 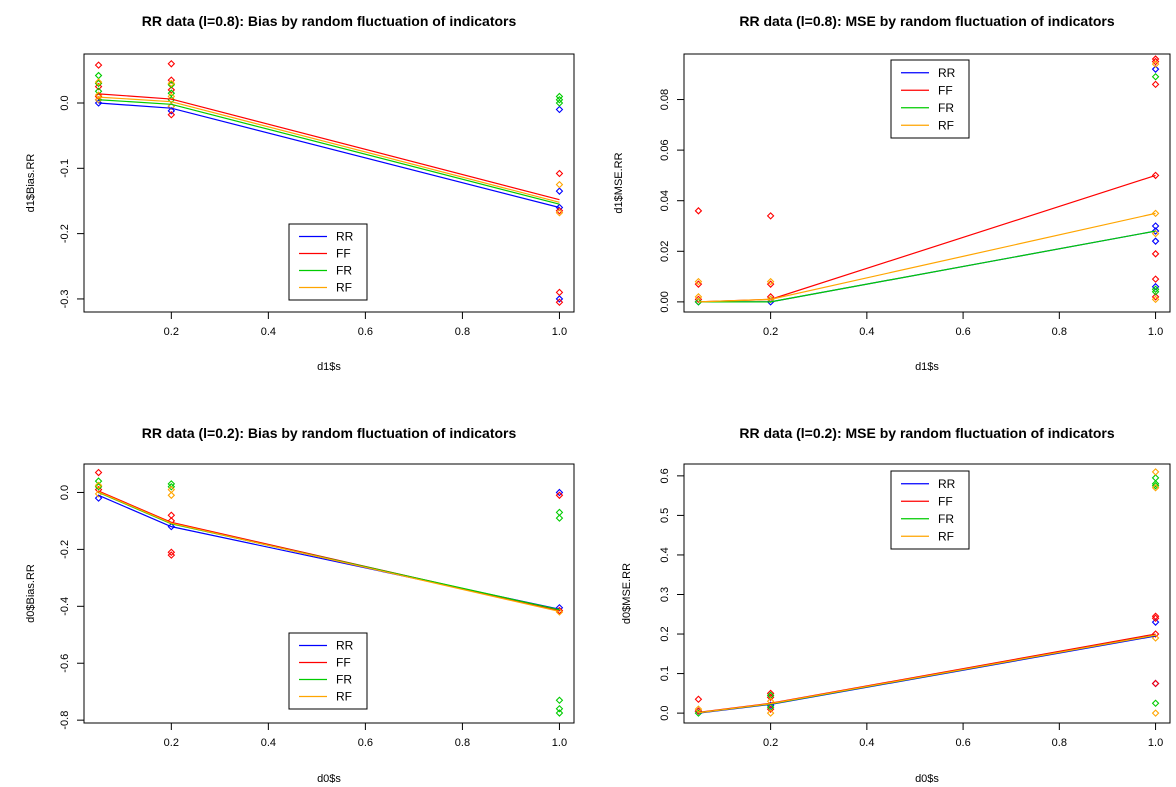 I want to click on y-tick-label: 0.02, so click(x=665, y=251).